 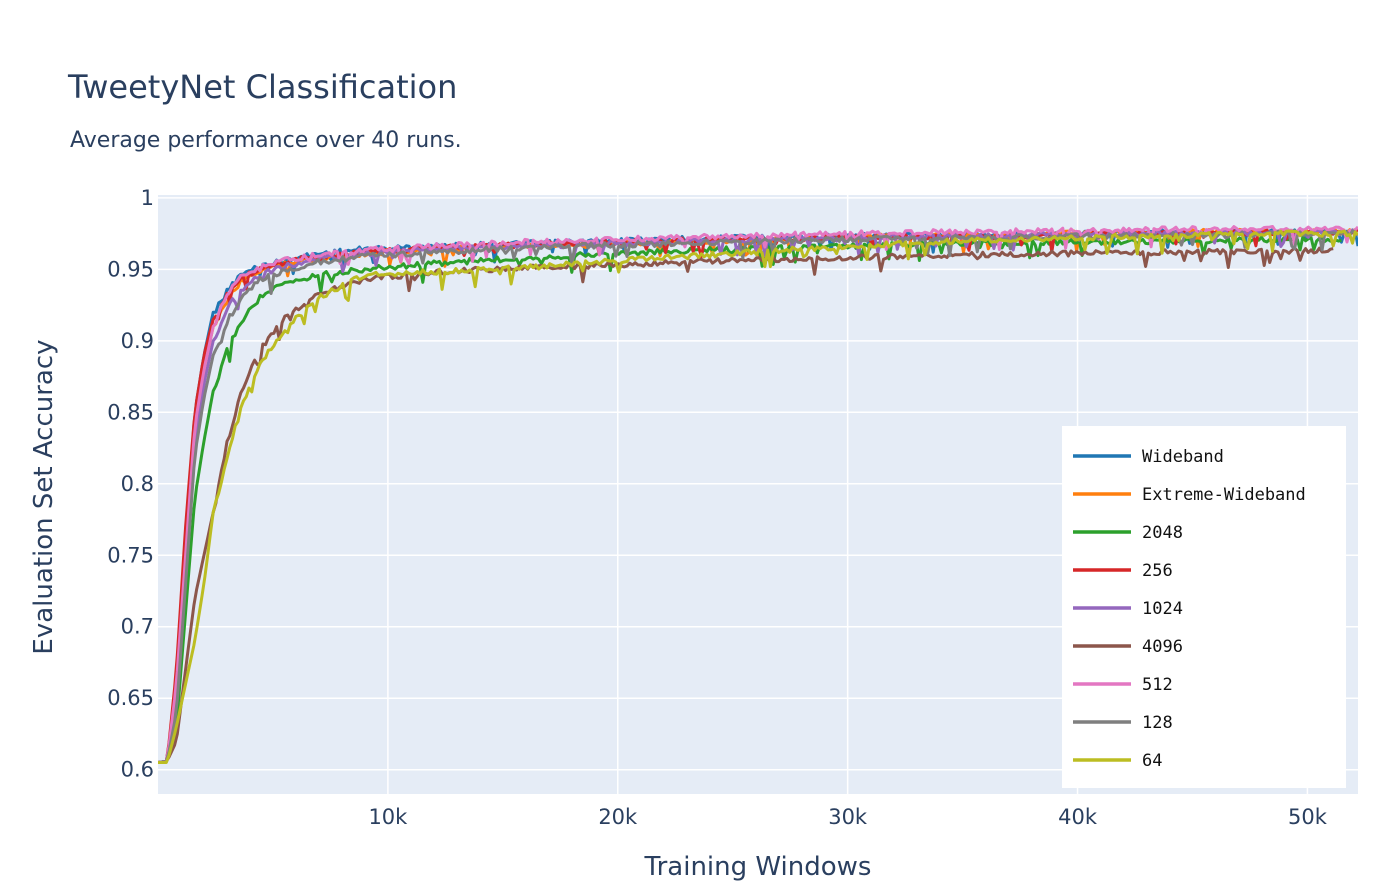 I want to click on x-tick-label: 50k, so click(x=1308, y=817).